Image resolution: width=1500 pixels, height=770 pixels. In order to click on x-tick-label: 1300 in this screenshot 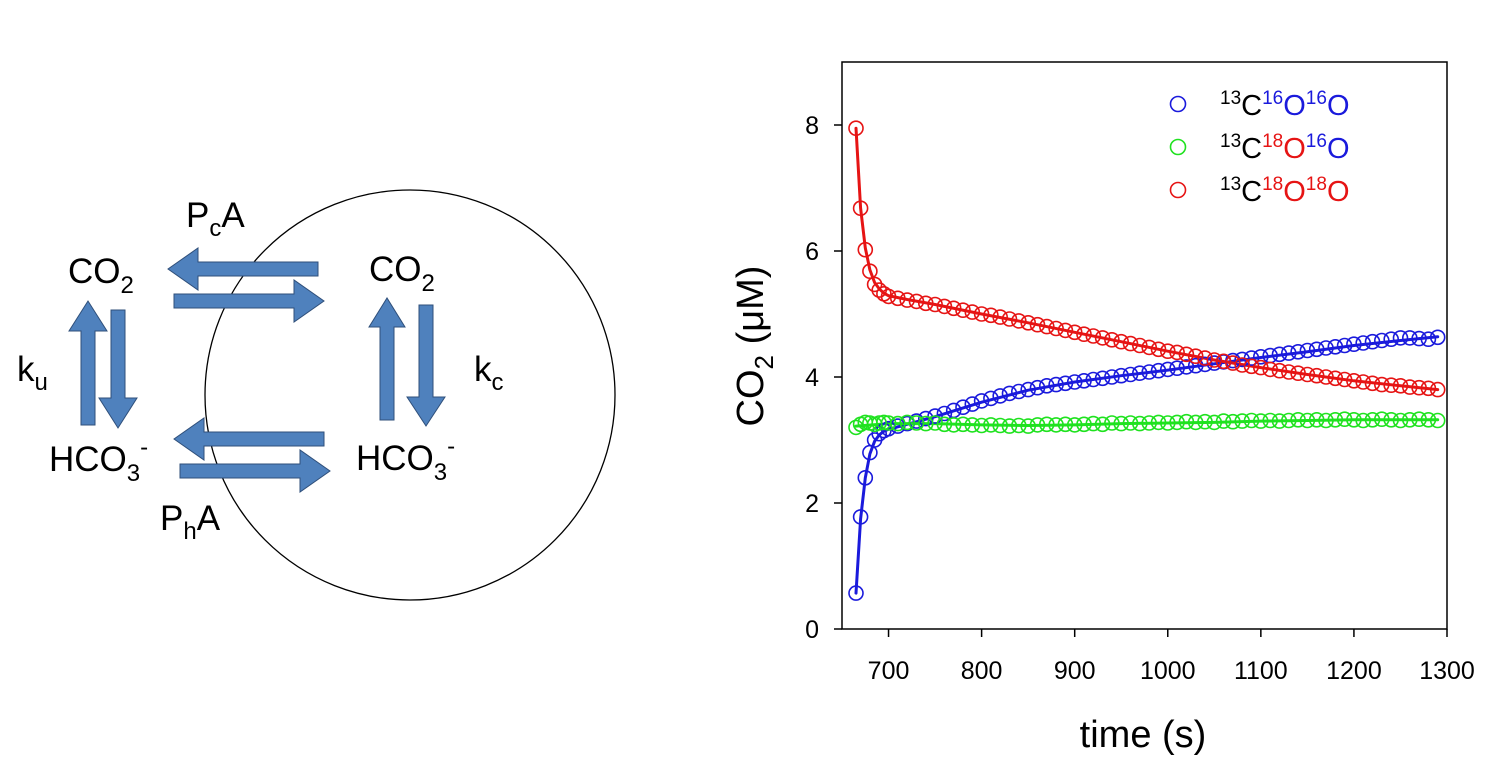, I will do `click(1447, 671)`.